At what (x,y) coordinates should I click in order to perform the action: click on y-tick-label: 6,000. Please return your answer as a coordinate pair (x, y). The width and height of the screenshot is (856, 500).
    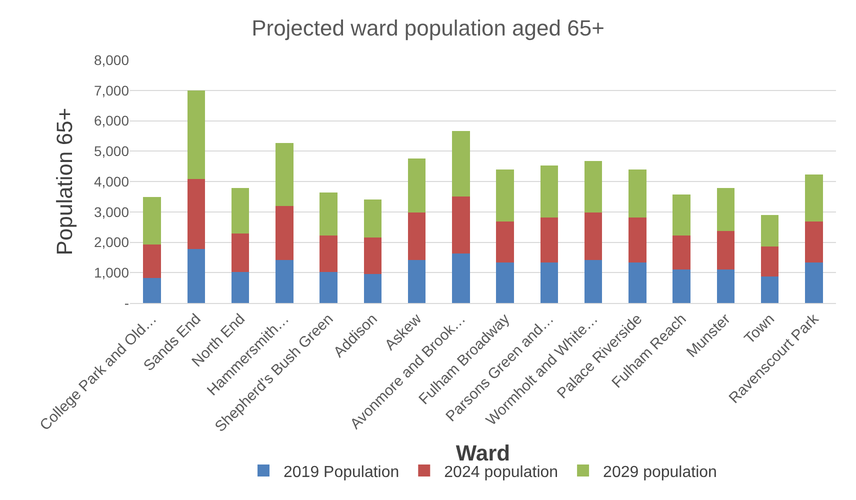
    Looking at the image, I should click on (112, 120).